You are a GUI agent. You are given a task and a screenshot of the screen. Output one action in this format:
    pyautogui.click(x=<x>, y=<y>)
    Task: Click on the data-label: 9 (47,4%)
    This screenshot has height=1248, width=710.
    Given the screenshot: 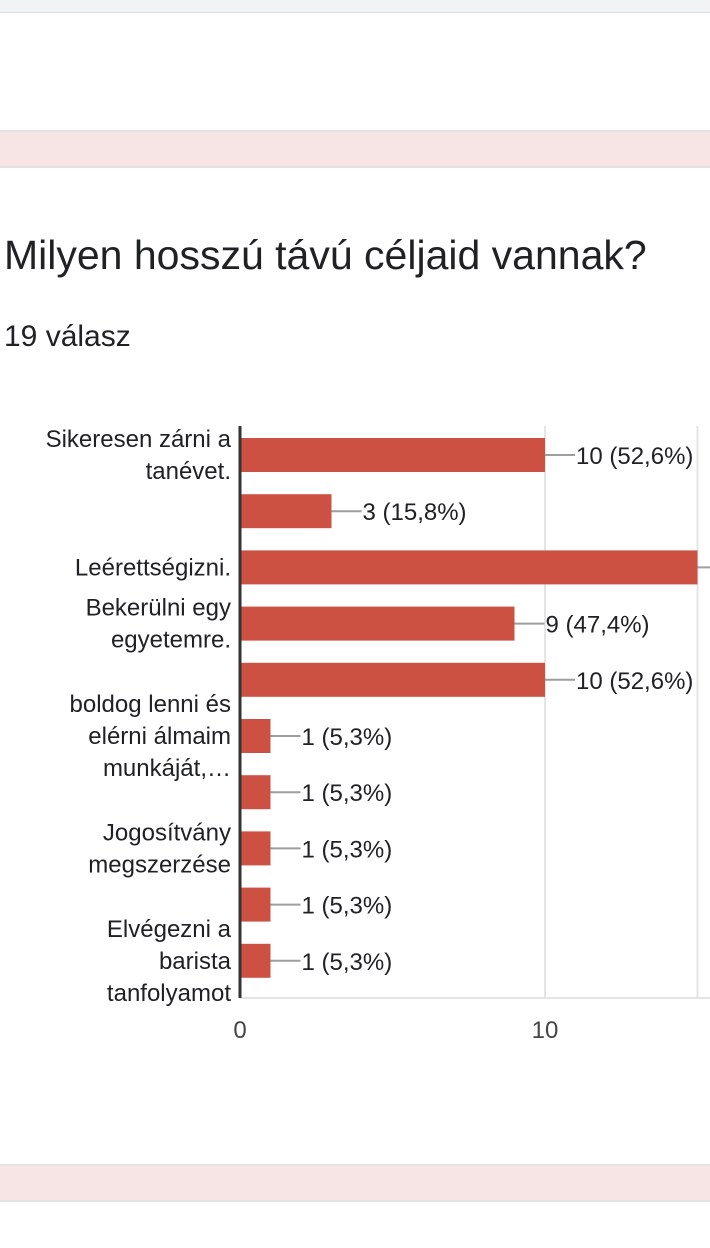 What is the action you would take?
    pyautogui.click(x=598, y=625)
    